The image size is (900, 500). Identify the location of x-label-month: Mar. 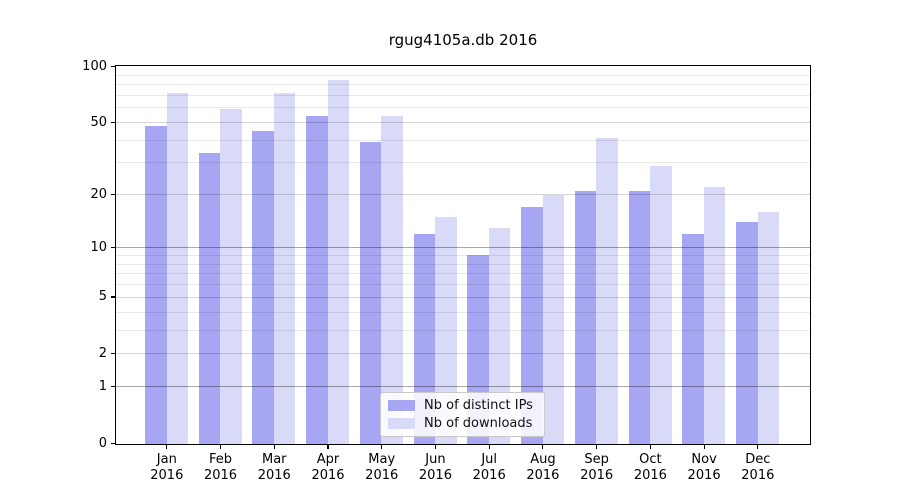
(274, 459).